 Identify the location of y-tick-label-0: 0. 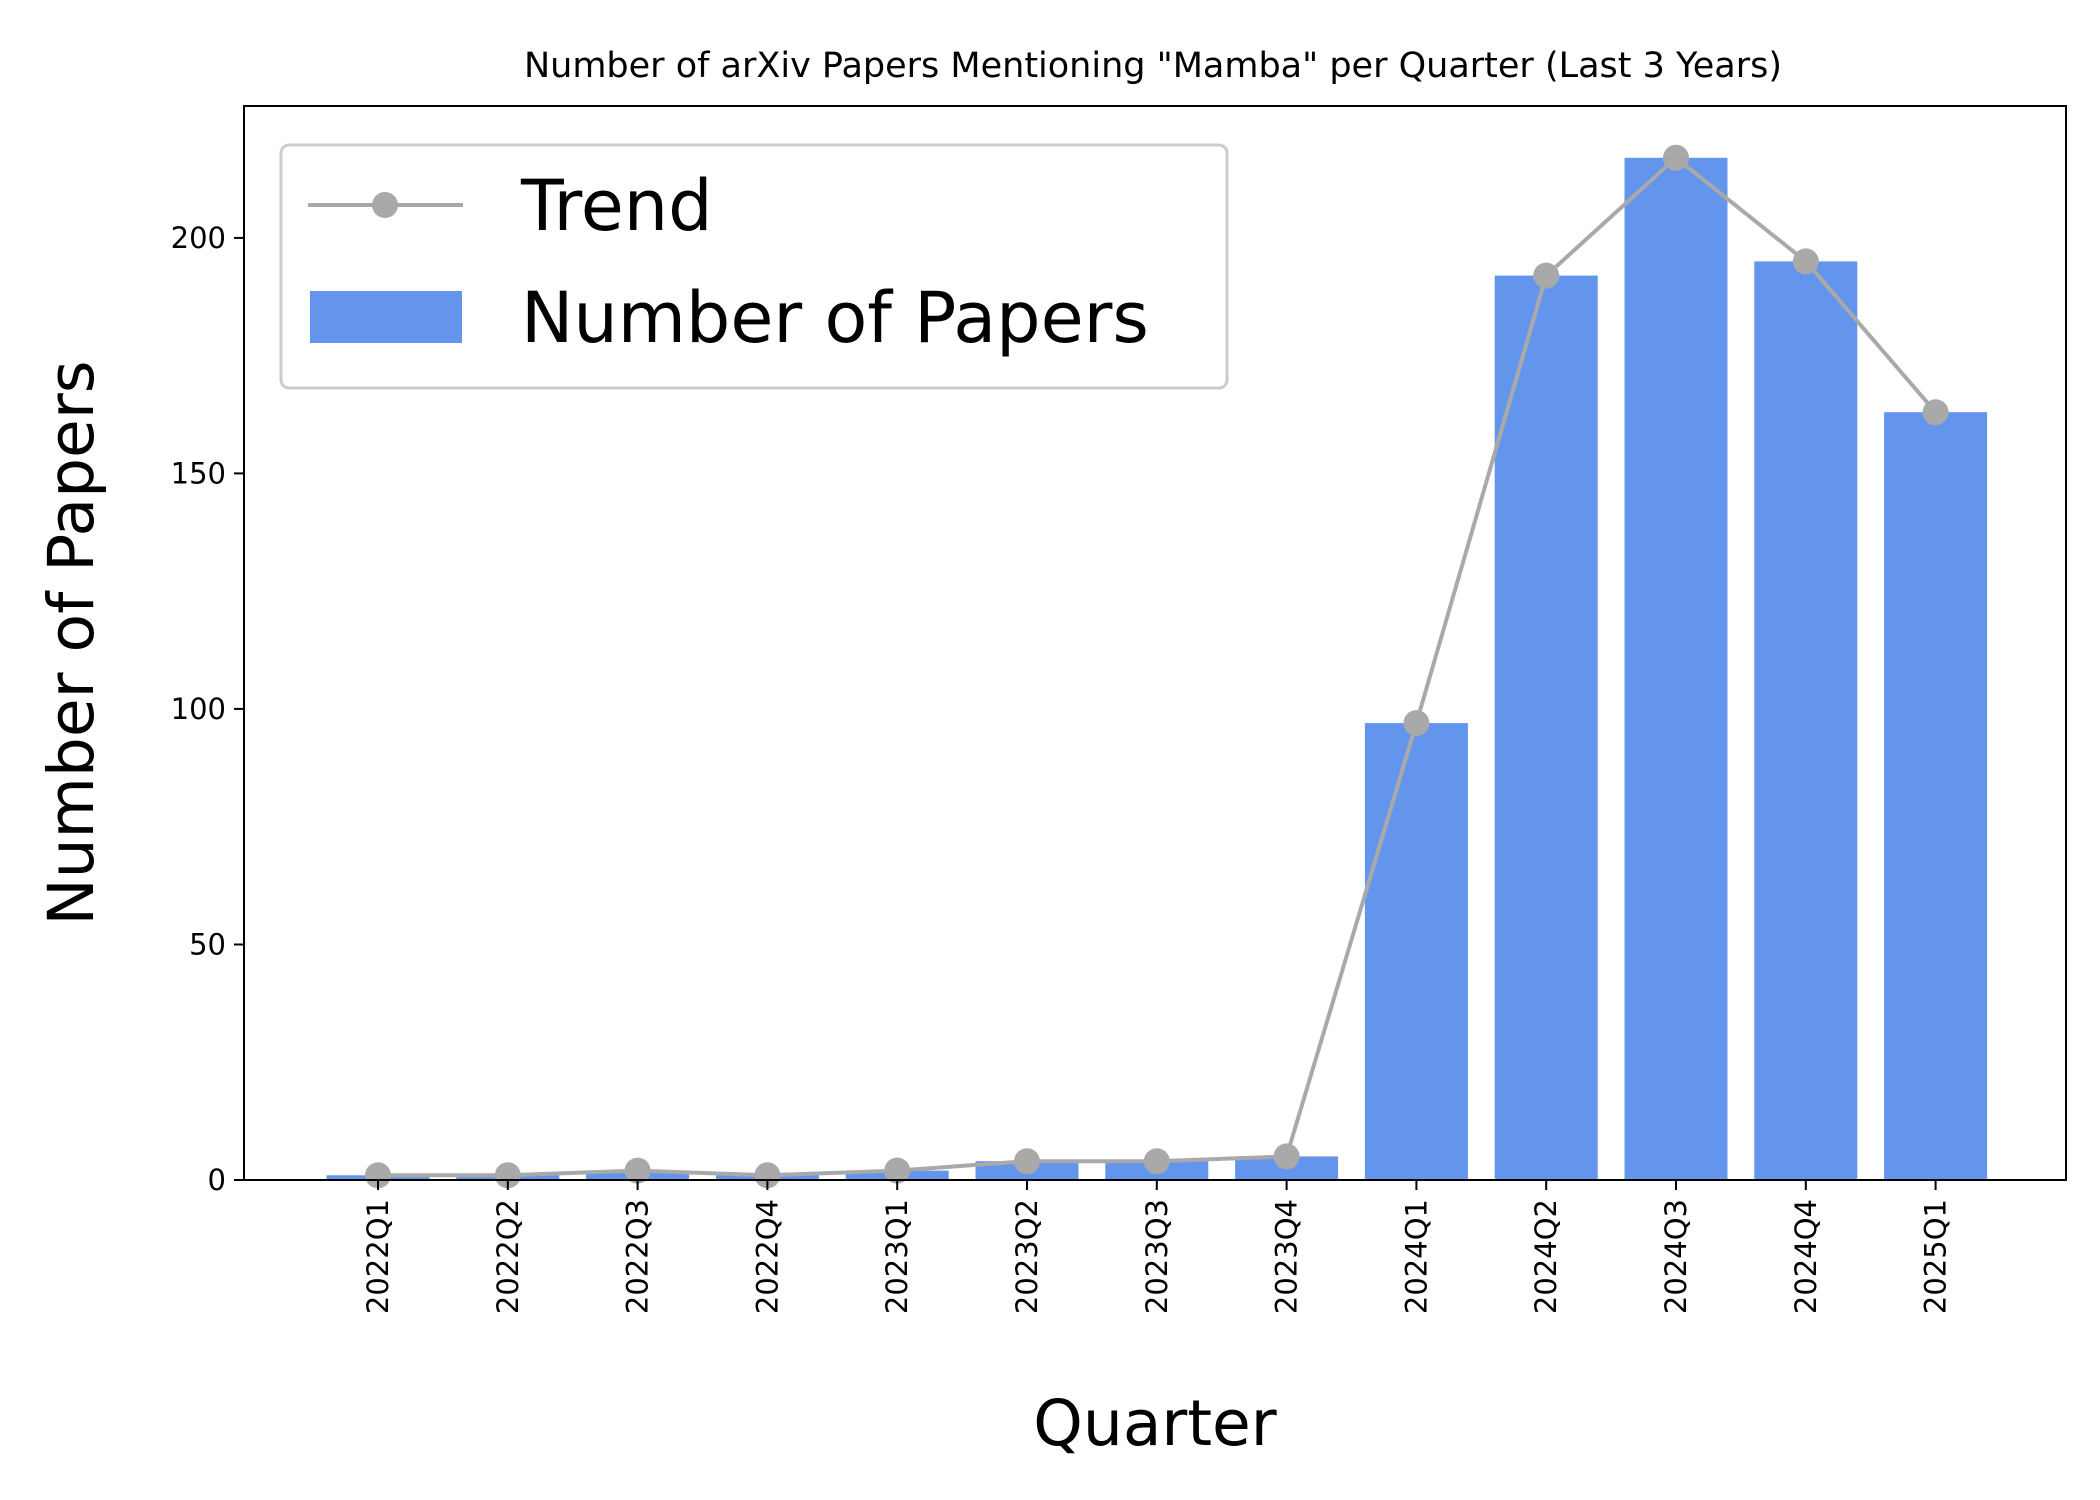
(217, 1180).